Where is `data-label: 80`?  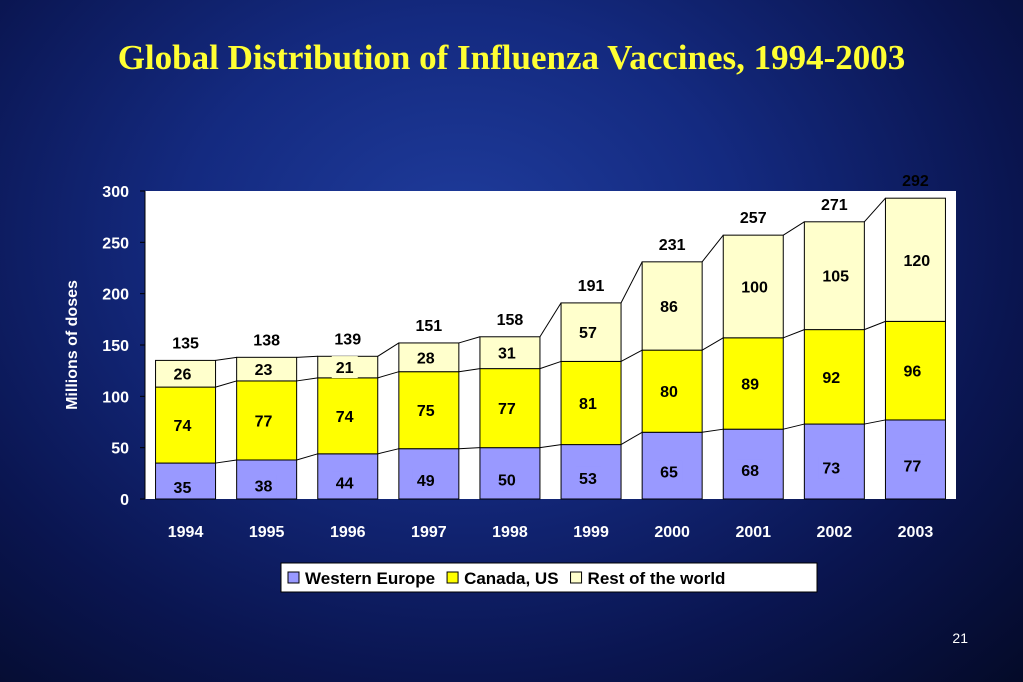
data-label: 80 is located at coordinates (669, 392).